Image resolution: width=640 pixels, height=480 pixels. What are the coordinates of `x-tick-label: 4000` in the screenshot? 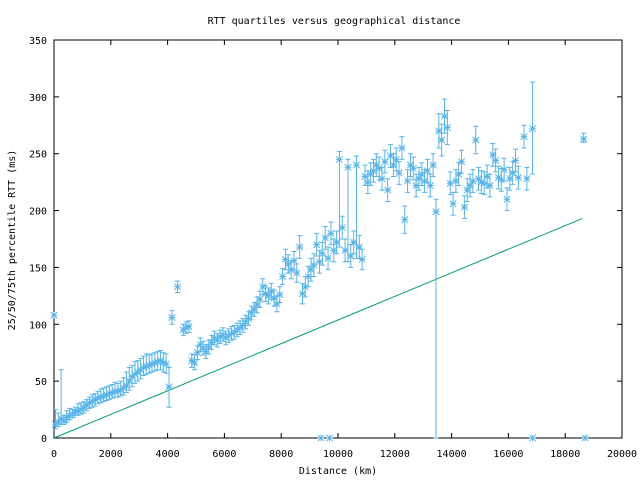 It's located at (168, 454).